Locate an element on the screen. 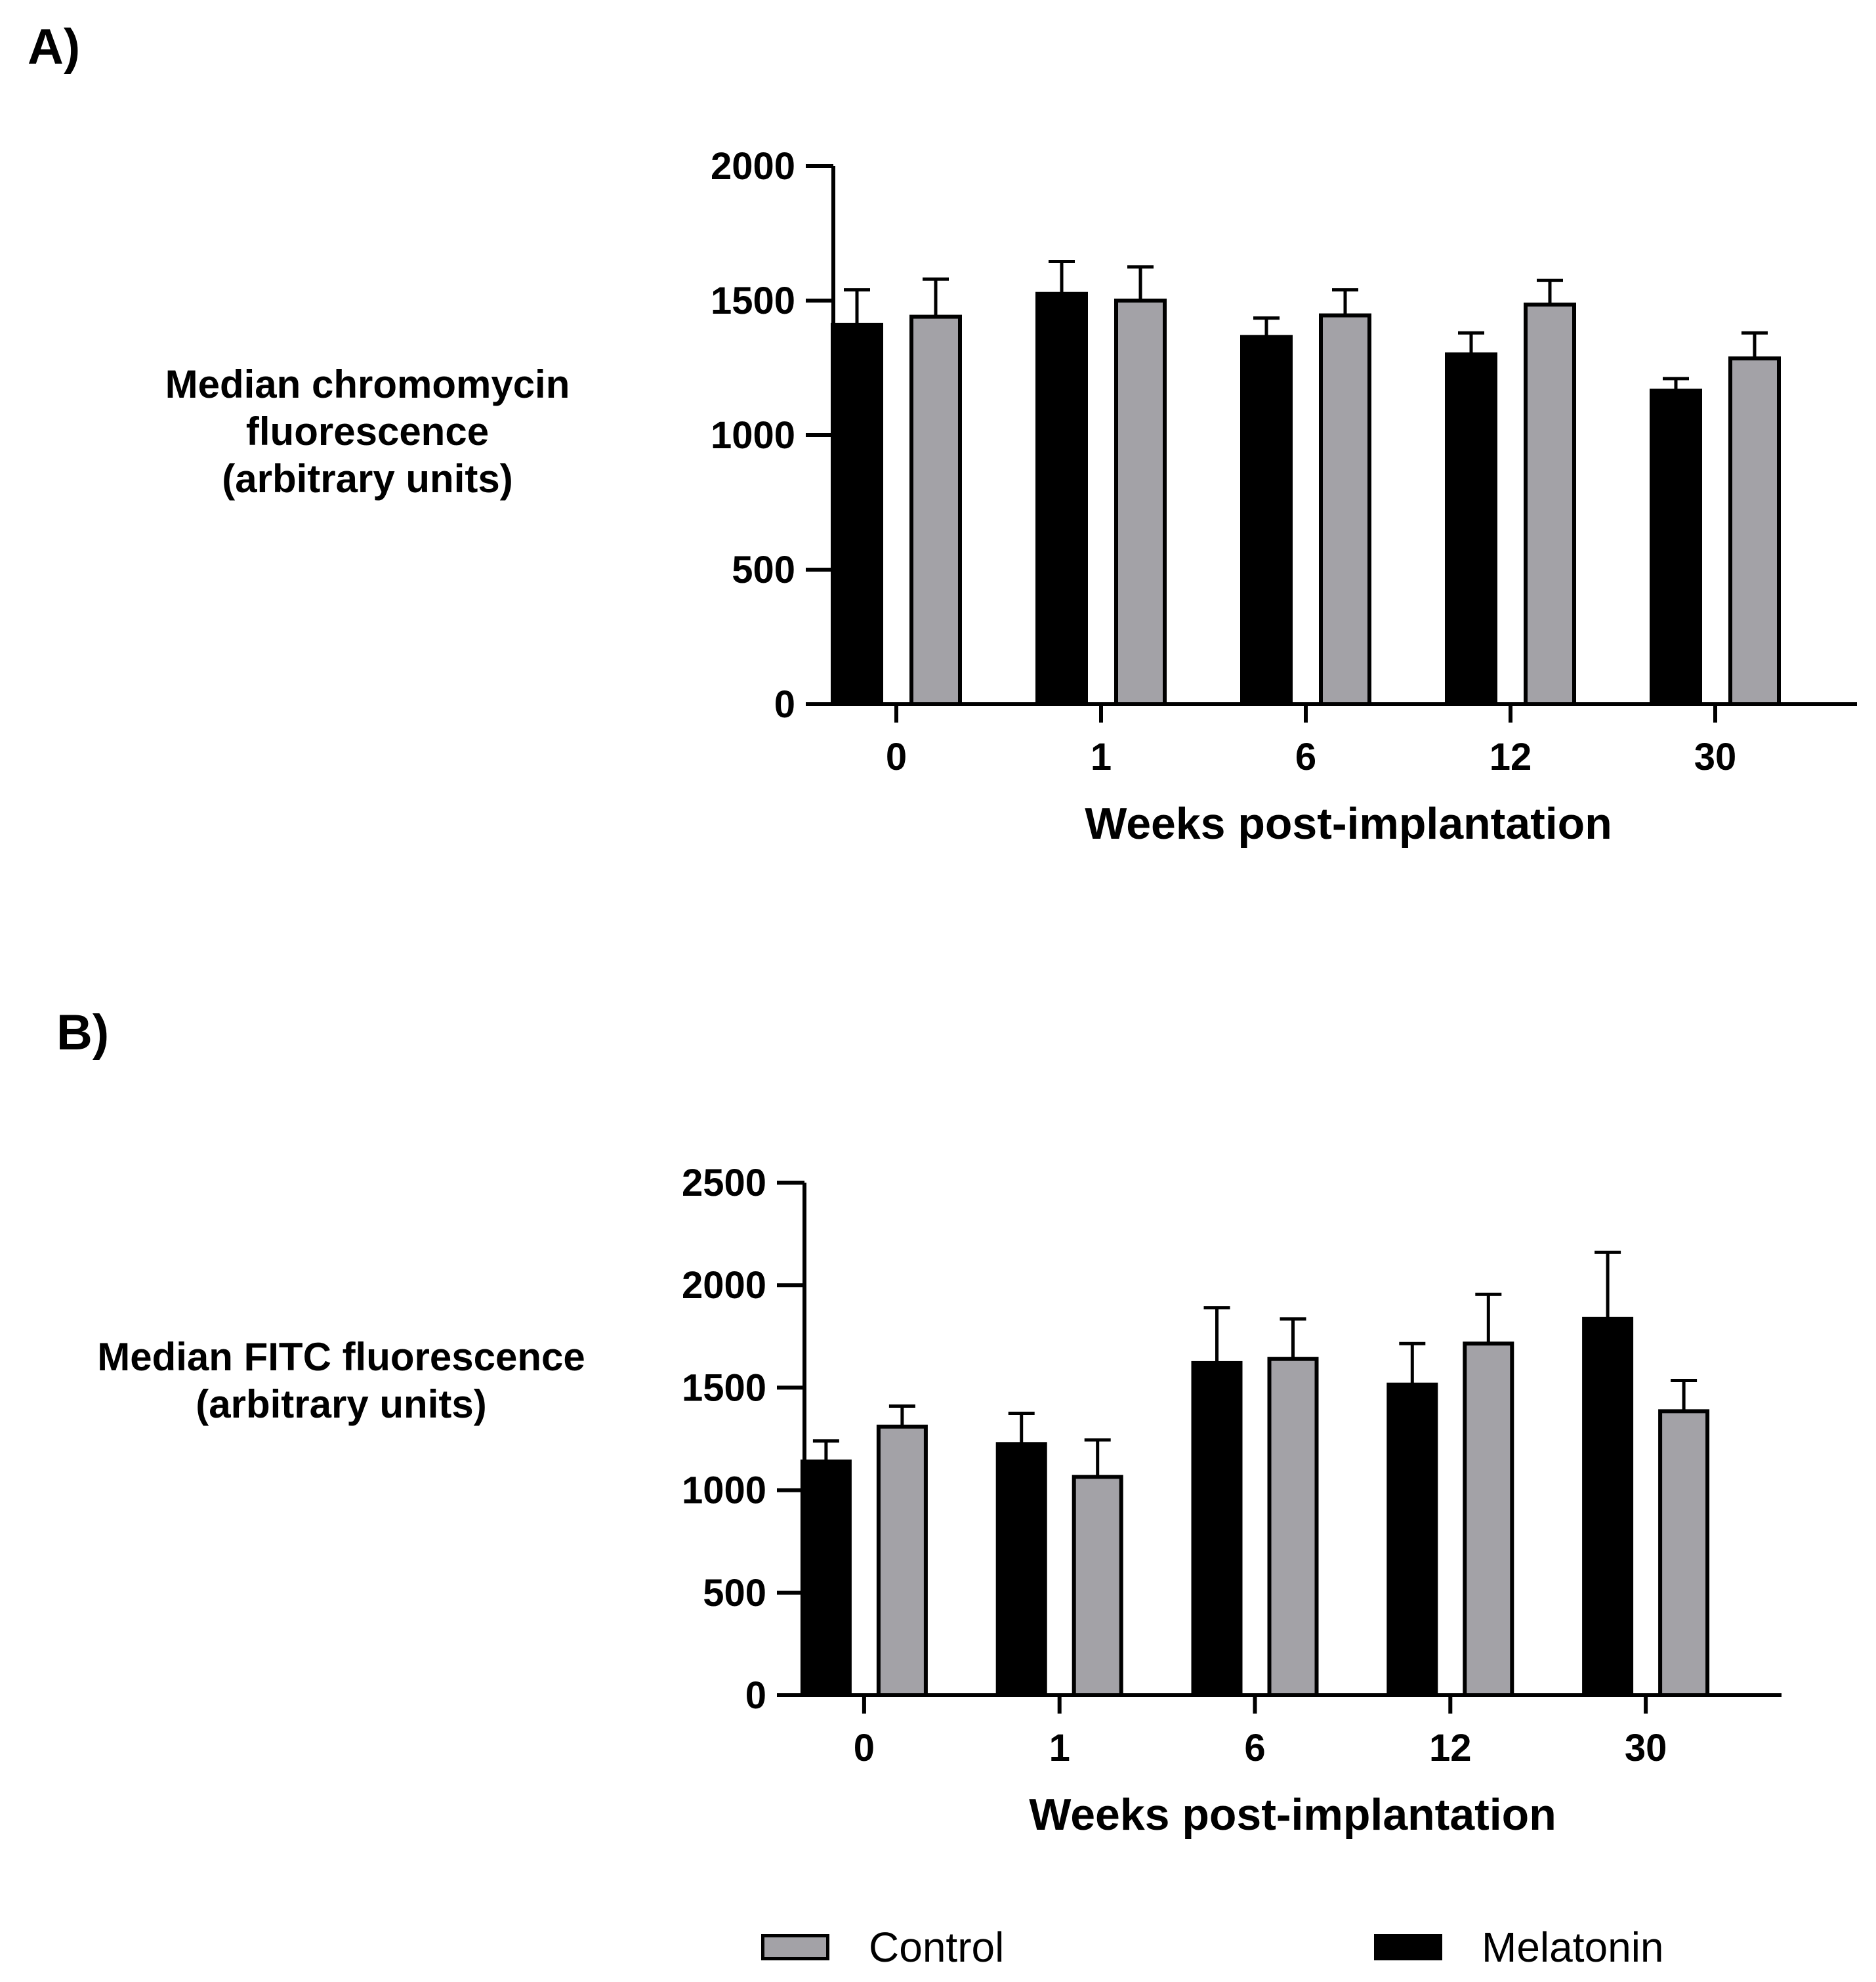 The width and height of the screenshot is (1876, 1982). chart-b-x-tick-label: 30 is located at coordinates (1646, 1748).